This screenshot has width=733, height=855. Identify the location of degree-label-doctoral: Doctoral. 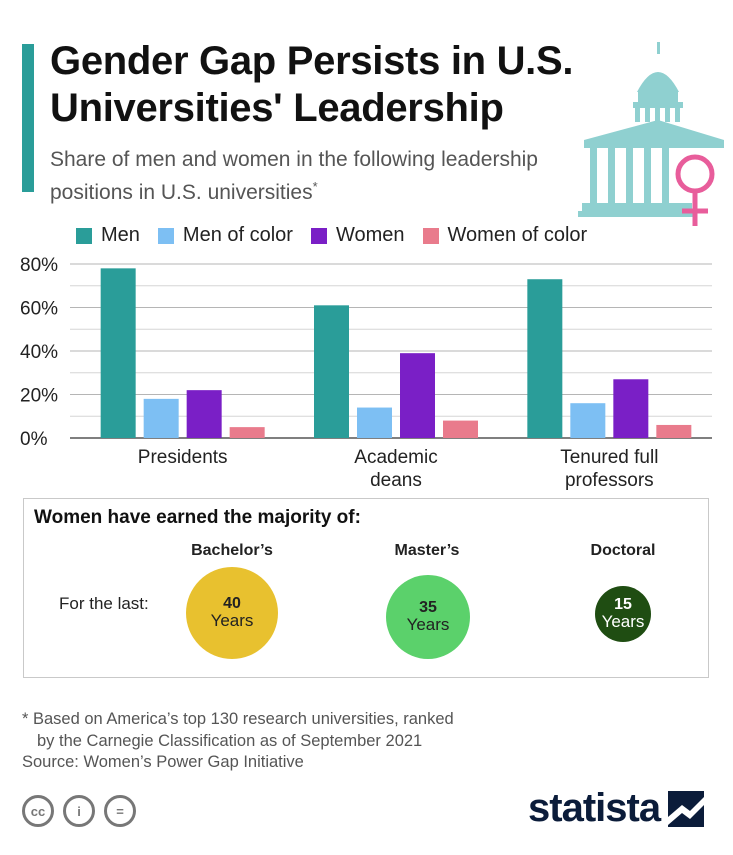
(623, 550).